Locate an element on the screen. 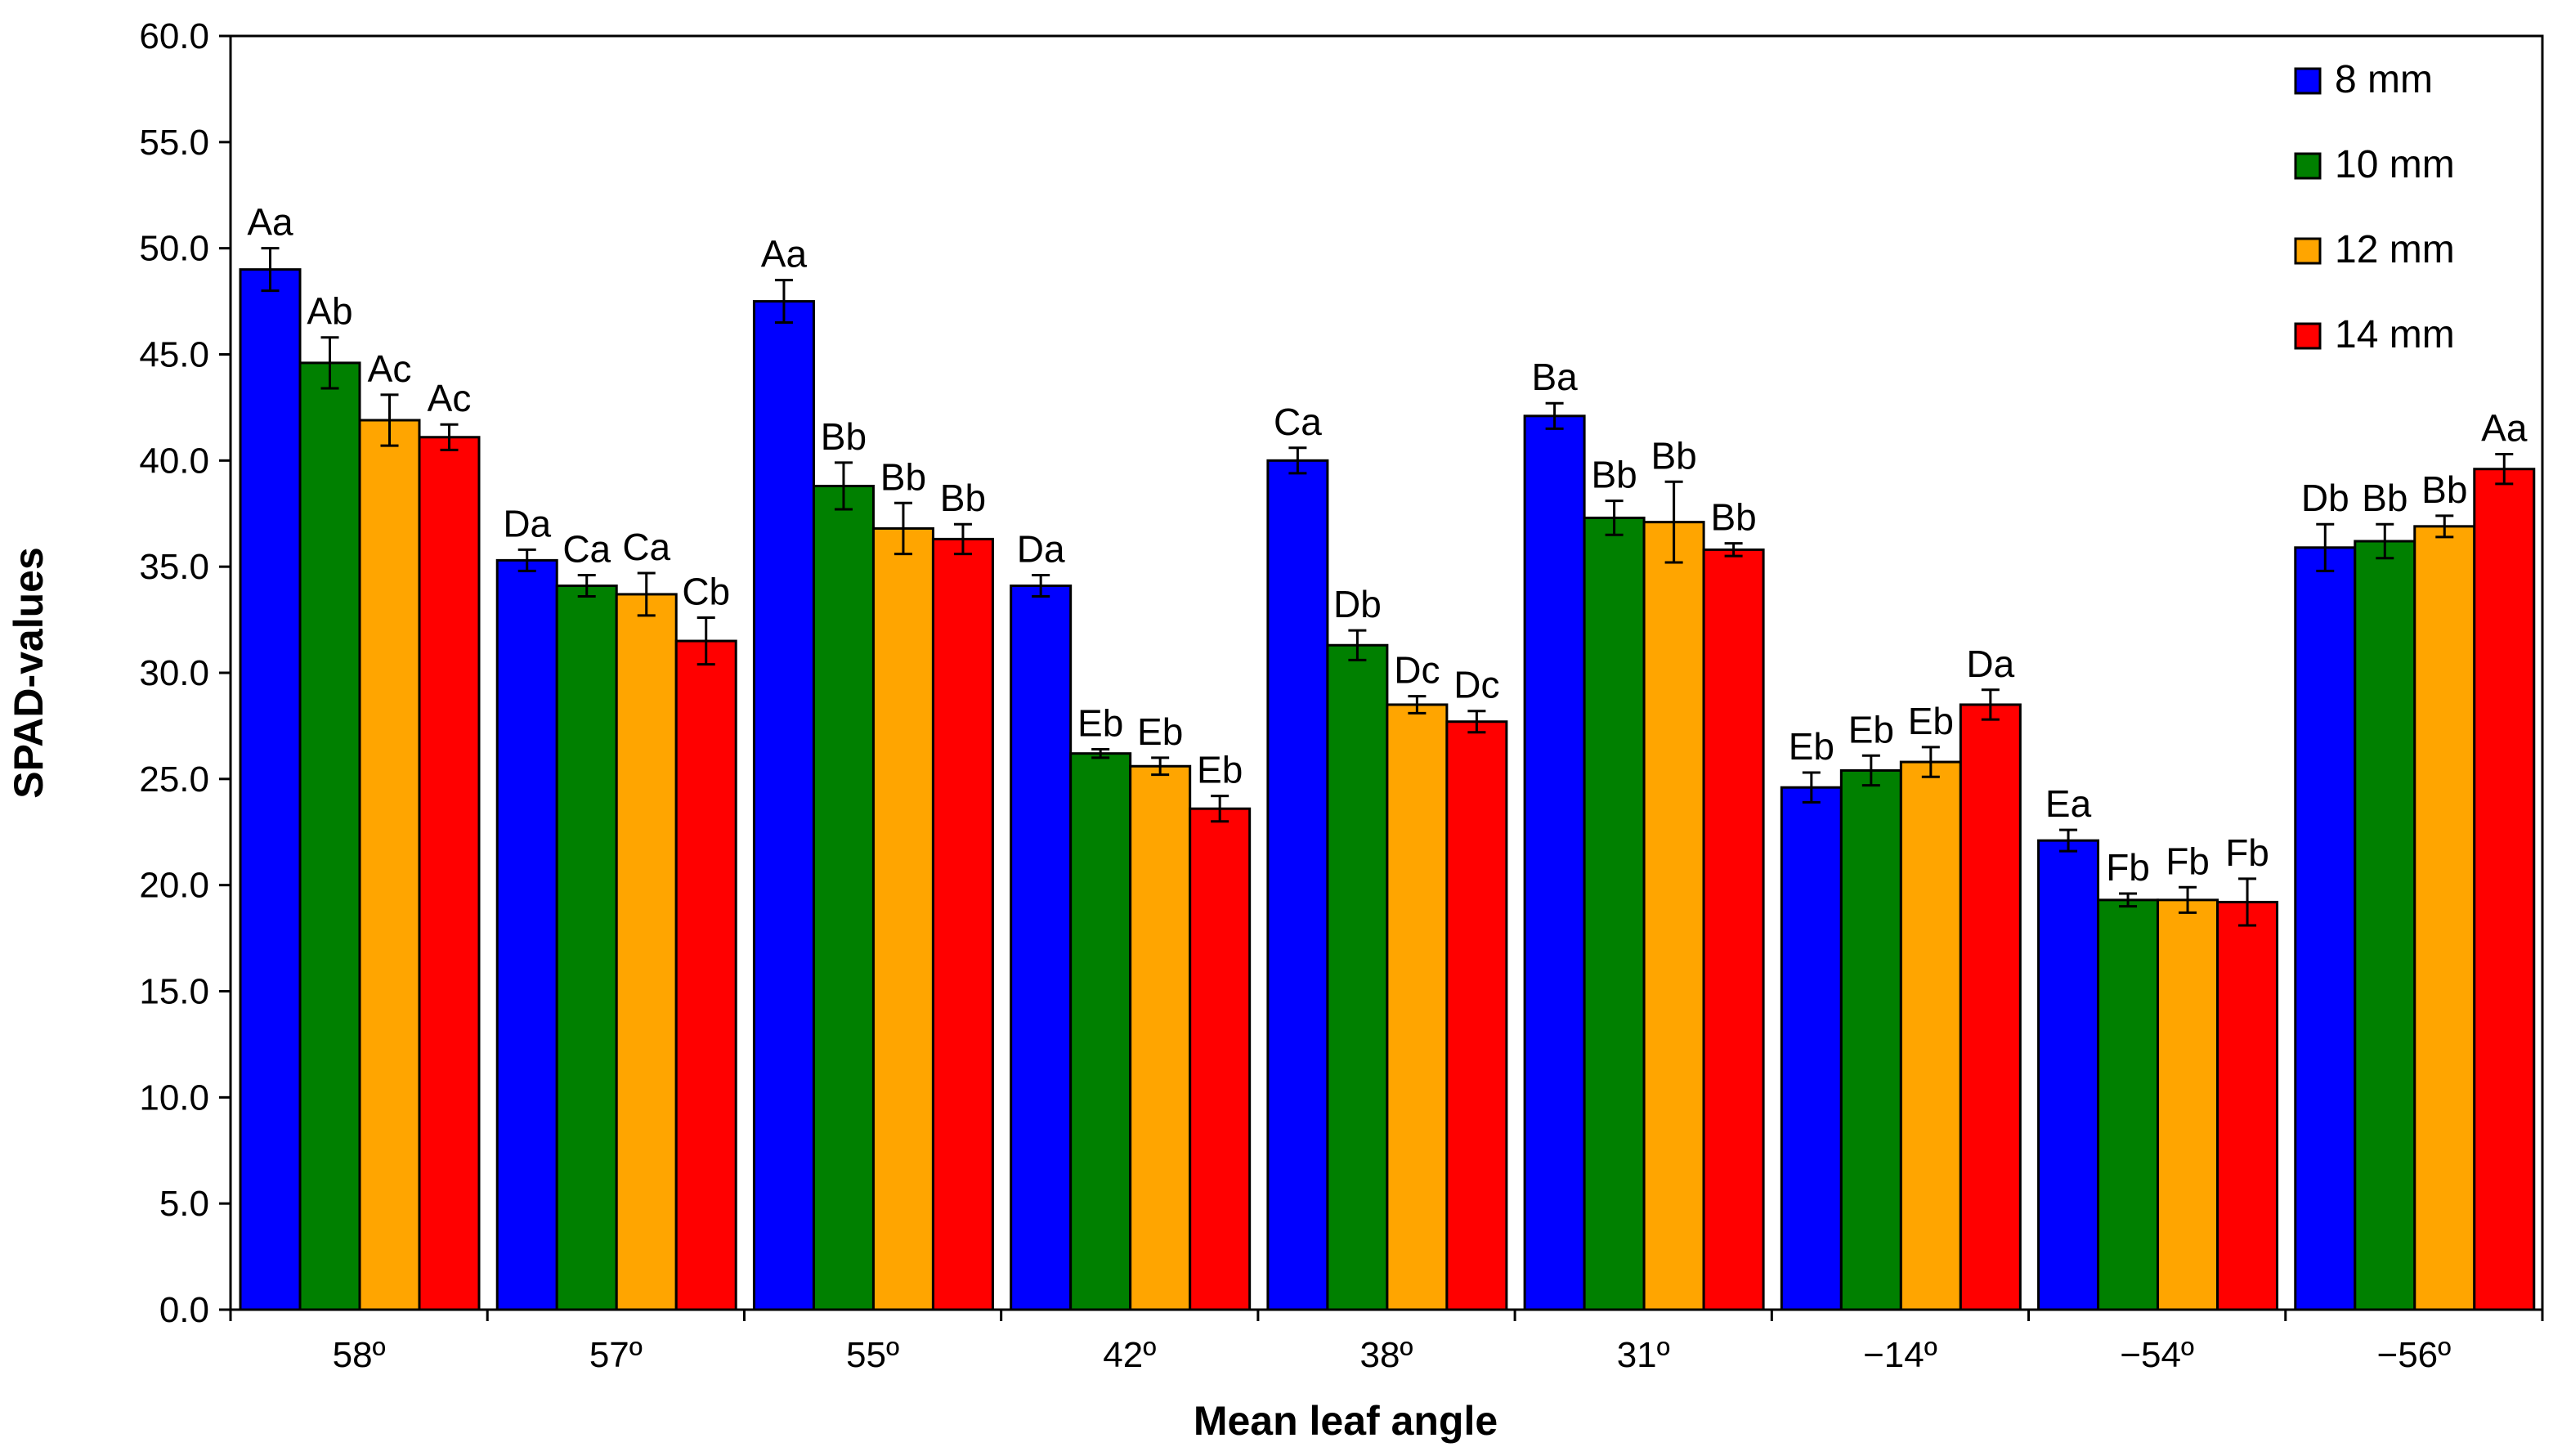  x-category-label: −54º is located at coordinates (2157, 1355).